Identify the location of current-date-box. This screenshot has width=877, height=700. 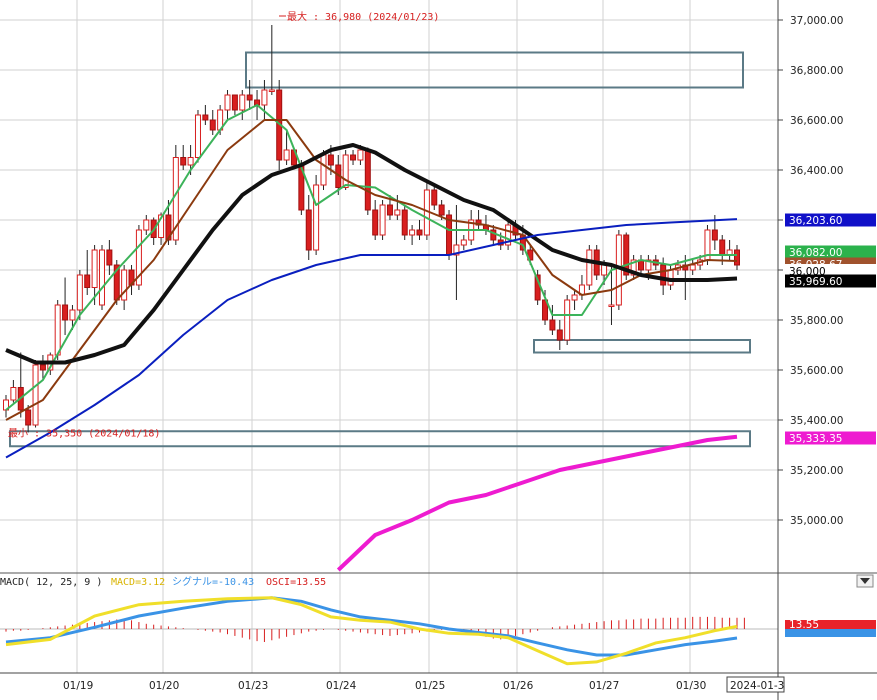
(755, 684).